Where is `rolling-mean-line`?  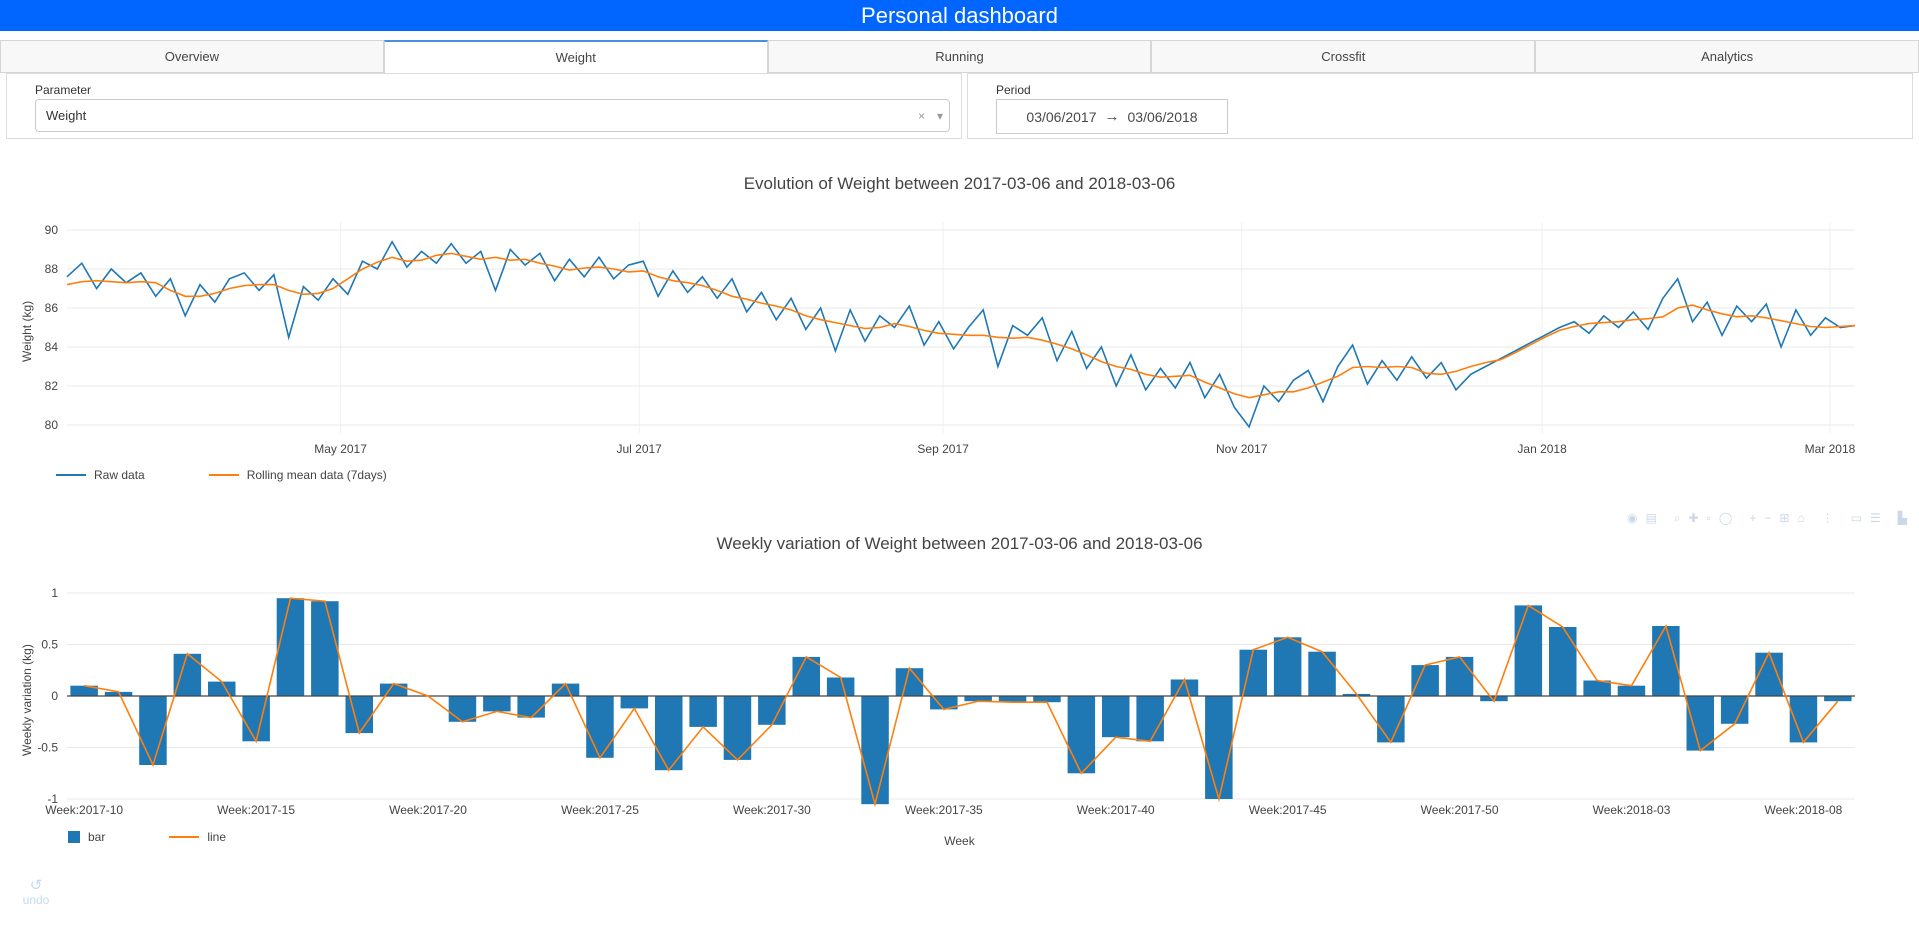
rolling-mean-line is located at coordinates (961, 325).